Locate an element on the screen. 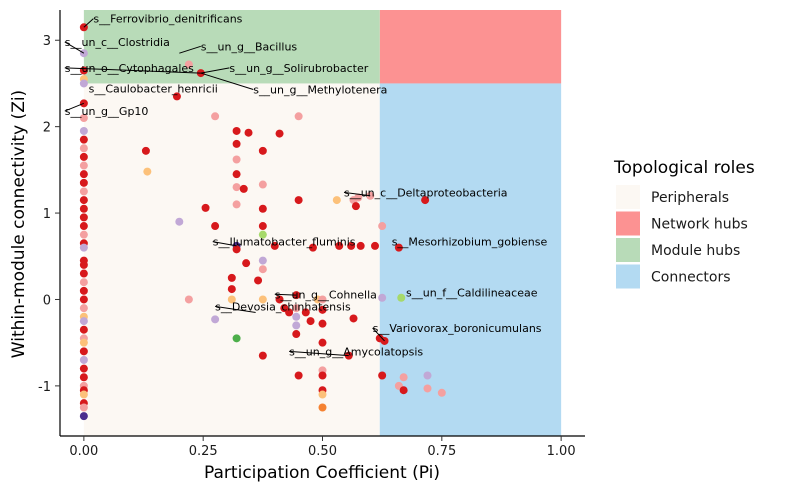  legend-title: Topological roles is located at coordinates (684, 168).